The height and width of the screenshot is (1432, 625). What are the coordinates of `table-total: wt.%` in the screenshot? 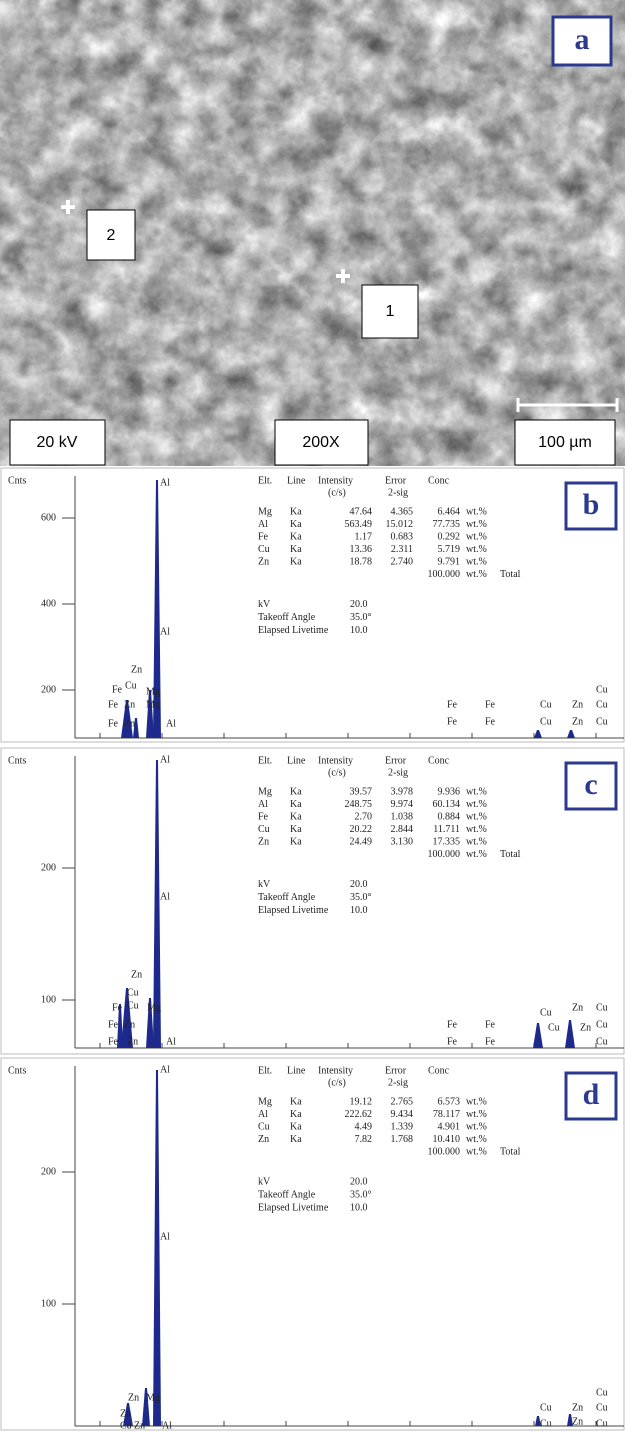 It's located at (476, 854).